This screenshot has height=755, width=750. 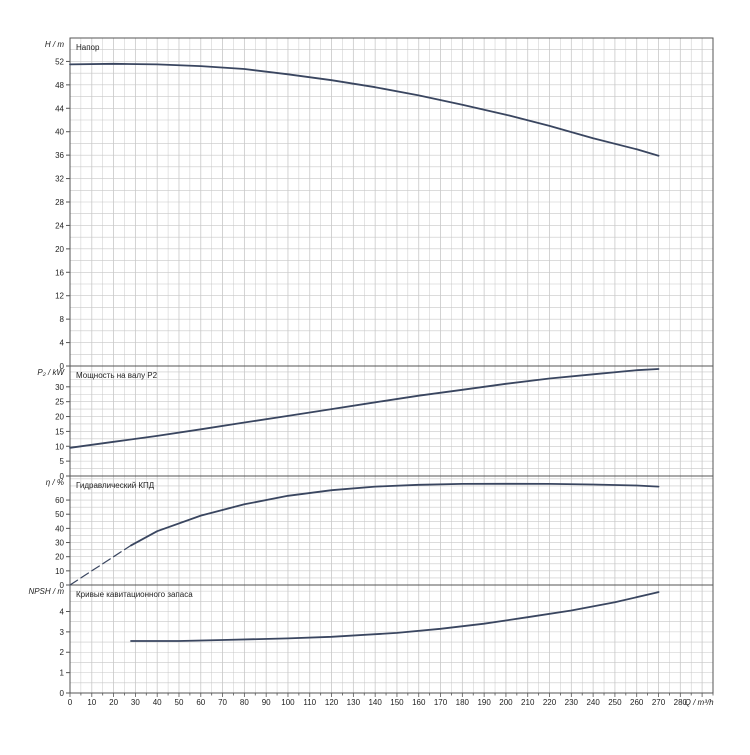 I want to click on x-tick-label: 180, so click(x=463, y=702).